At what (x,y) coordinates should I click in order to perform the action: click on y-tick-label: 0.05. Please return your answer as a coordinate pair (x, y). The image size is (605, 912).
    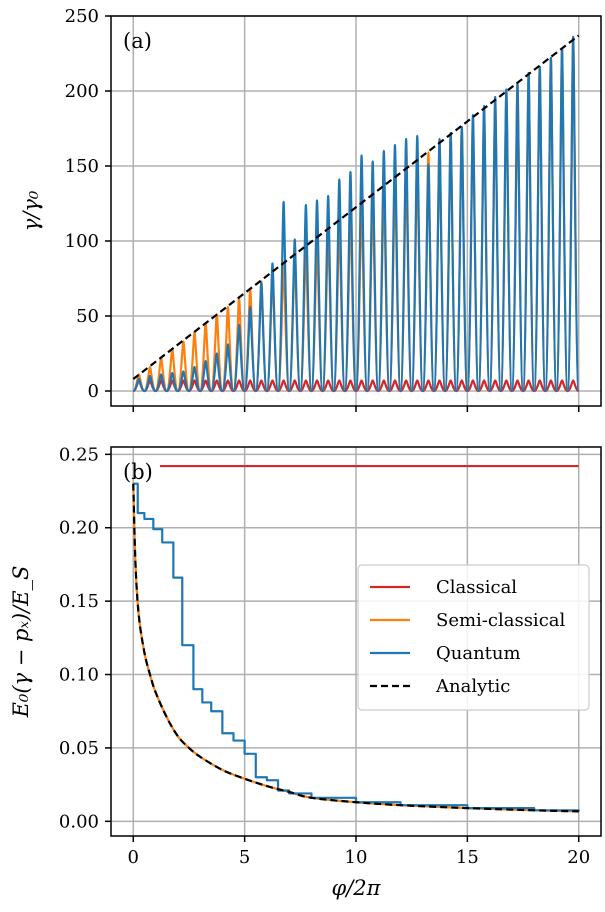
    Looking at the image, I should click on (79, 748).